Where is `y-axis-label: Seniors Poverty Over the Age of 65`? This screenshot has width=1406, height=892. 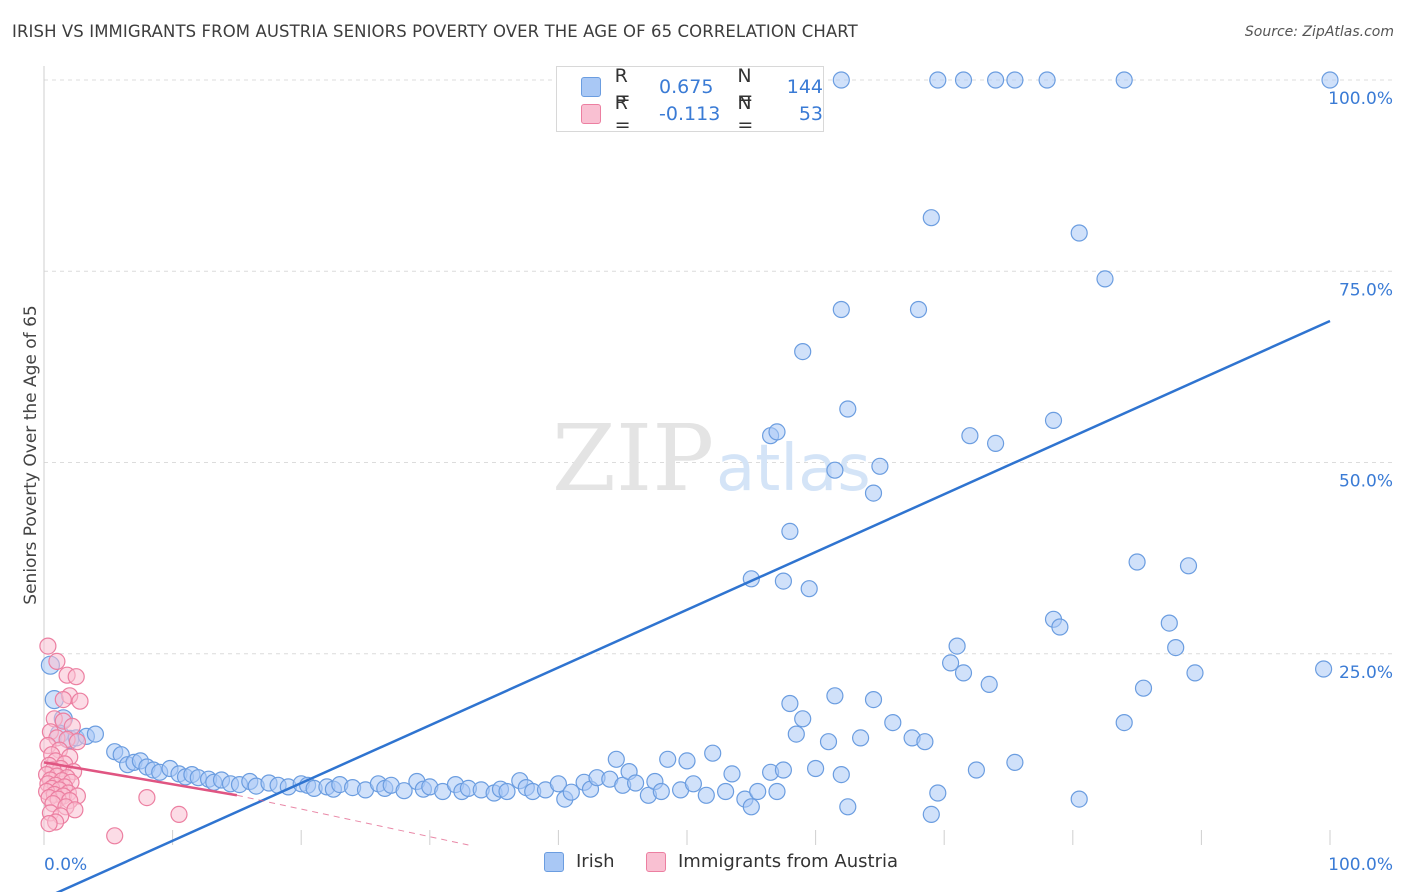
y-axis-label: Seniors Poverty Over the Age of 65 is located at coordinates (31, 454).